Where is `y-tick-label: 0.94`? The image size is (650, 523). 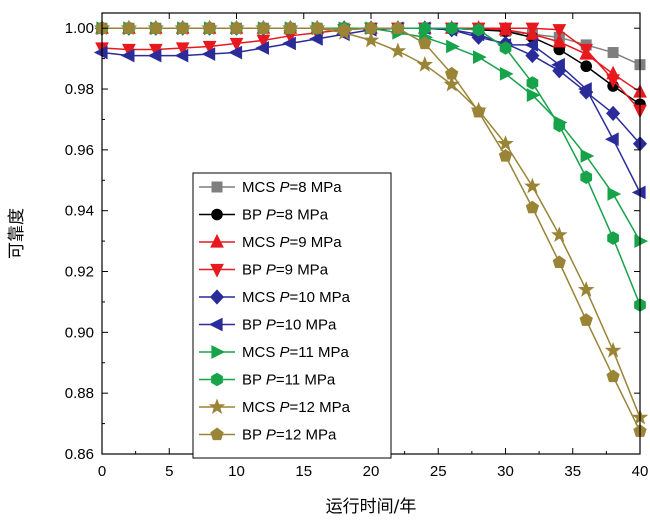
y-tick-label: 0.94 is located at coordinates (79, 211).